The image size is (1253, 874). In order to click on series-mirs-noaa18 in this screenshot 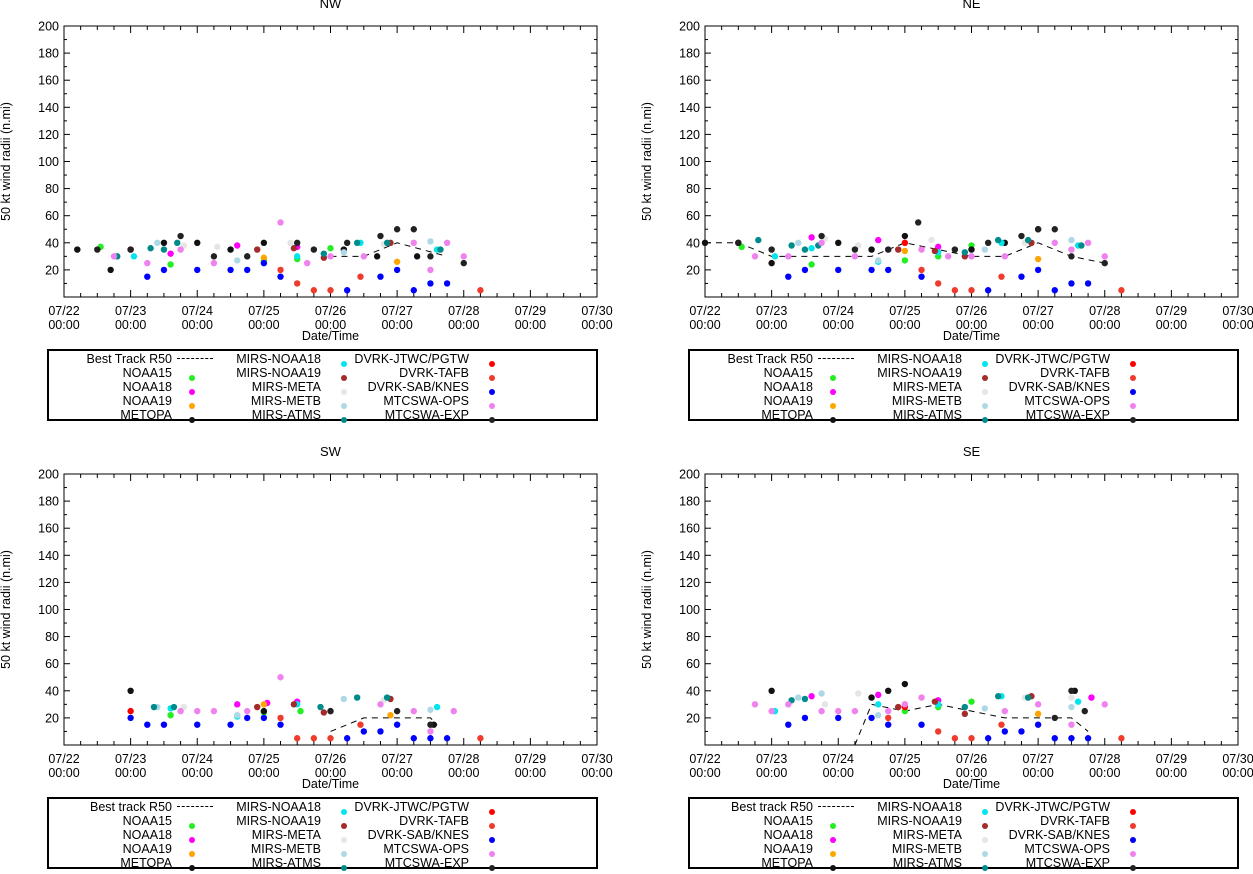, I will do `click(926, 704)`.